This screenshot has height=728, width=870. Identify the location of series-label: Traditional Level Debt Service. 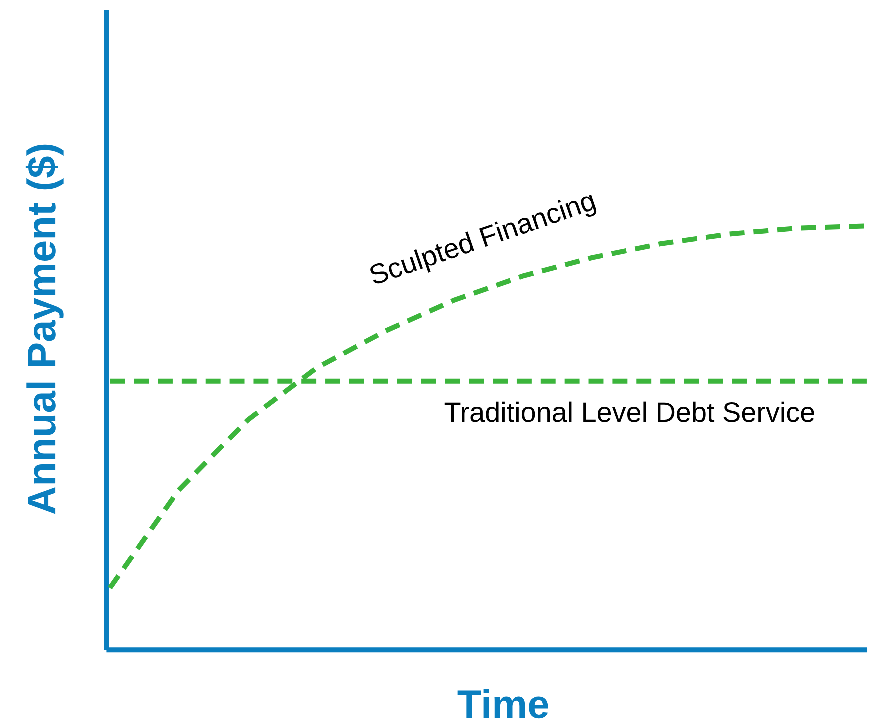
(629, 412).